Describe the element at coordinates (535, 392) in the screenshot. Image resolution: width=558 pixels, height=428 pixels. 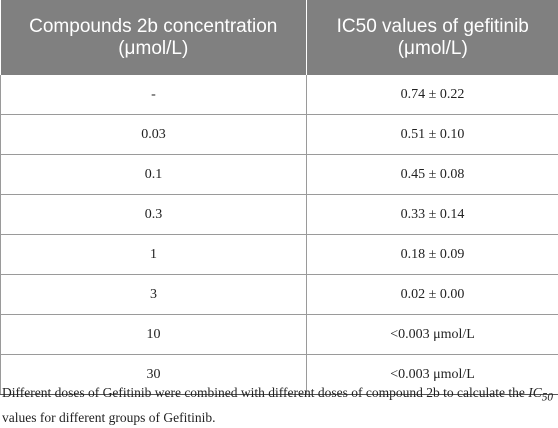
I see `footnote-ic-text: IC` at that location.